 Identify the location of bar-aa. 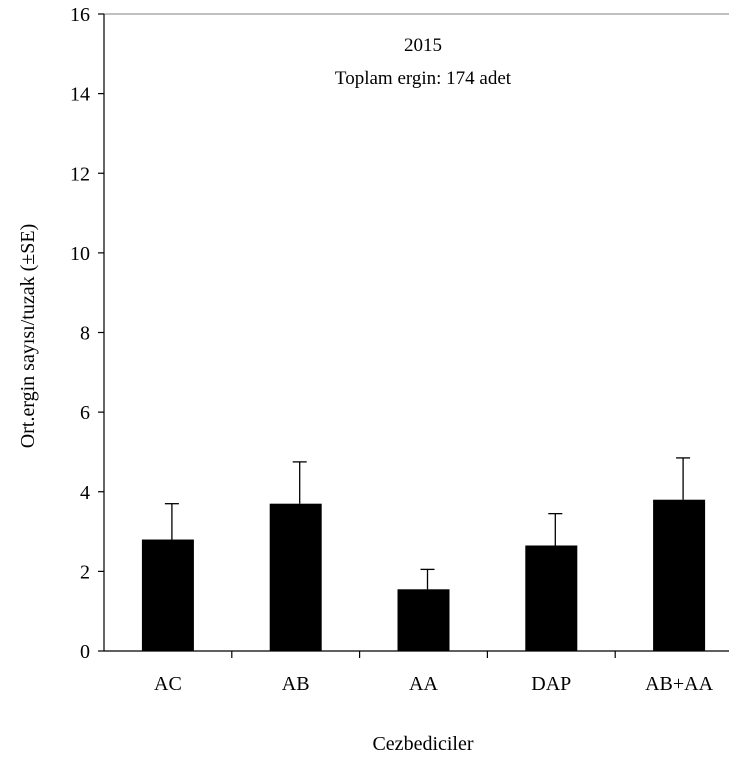
(423, 620).